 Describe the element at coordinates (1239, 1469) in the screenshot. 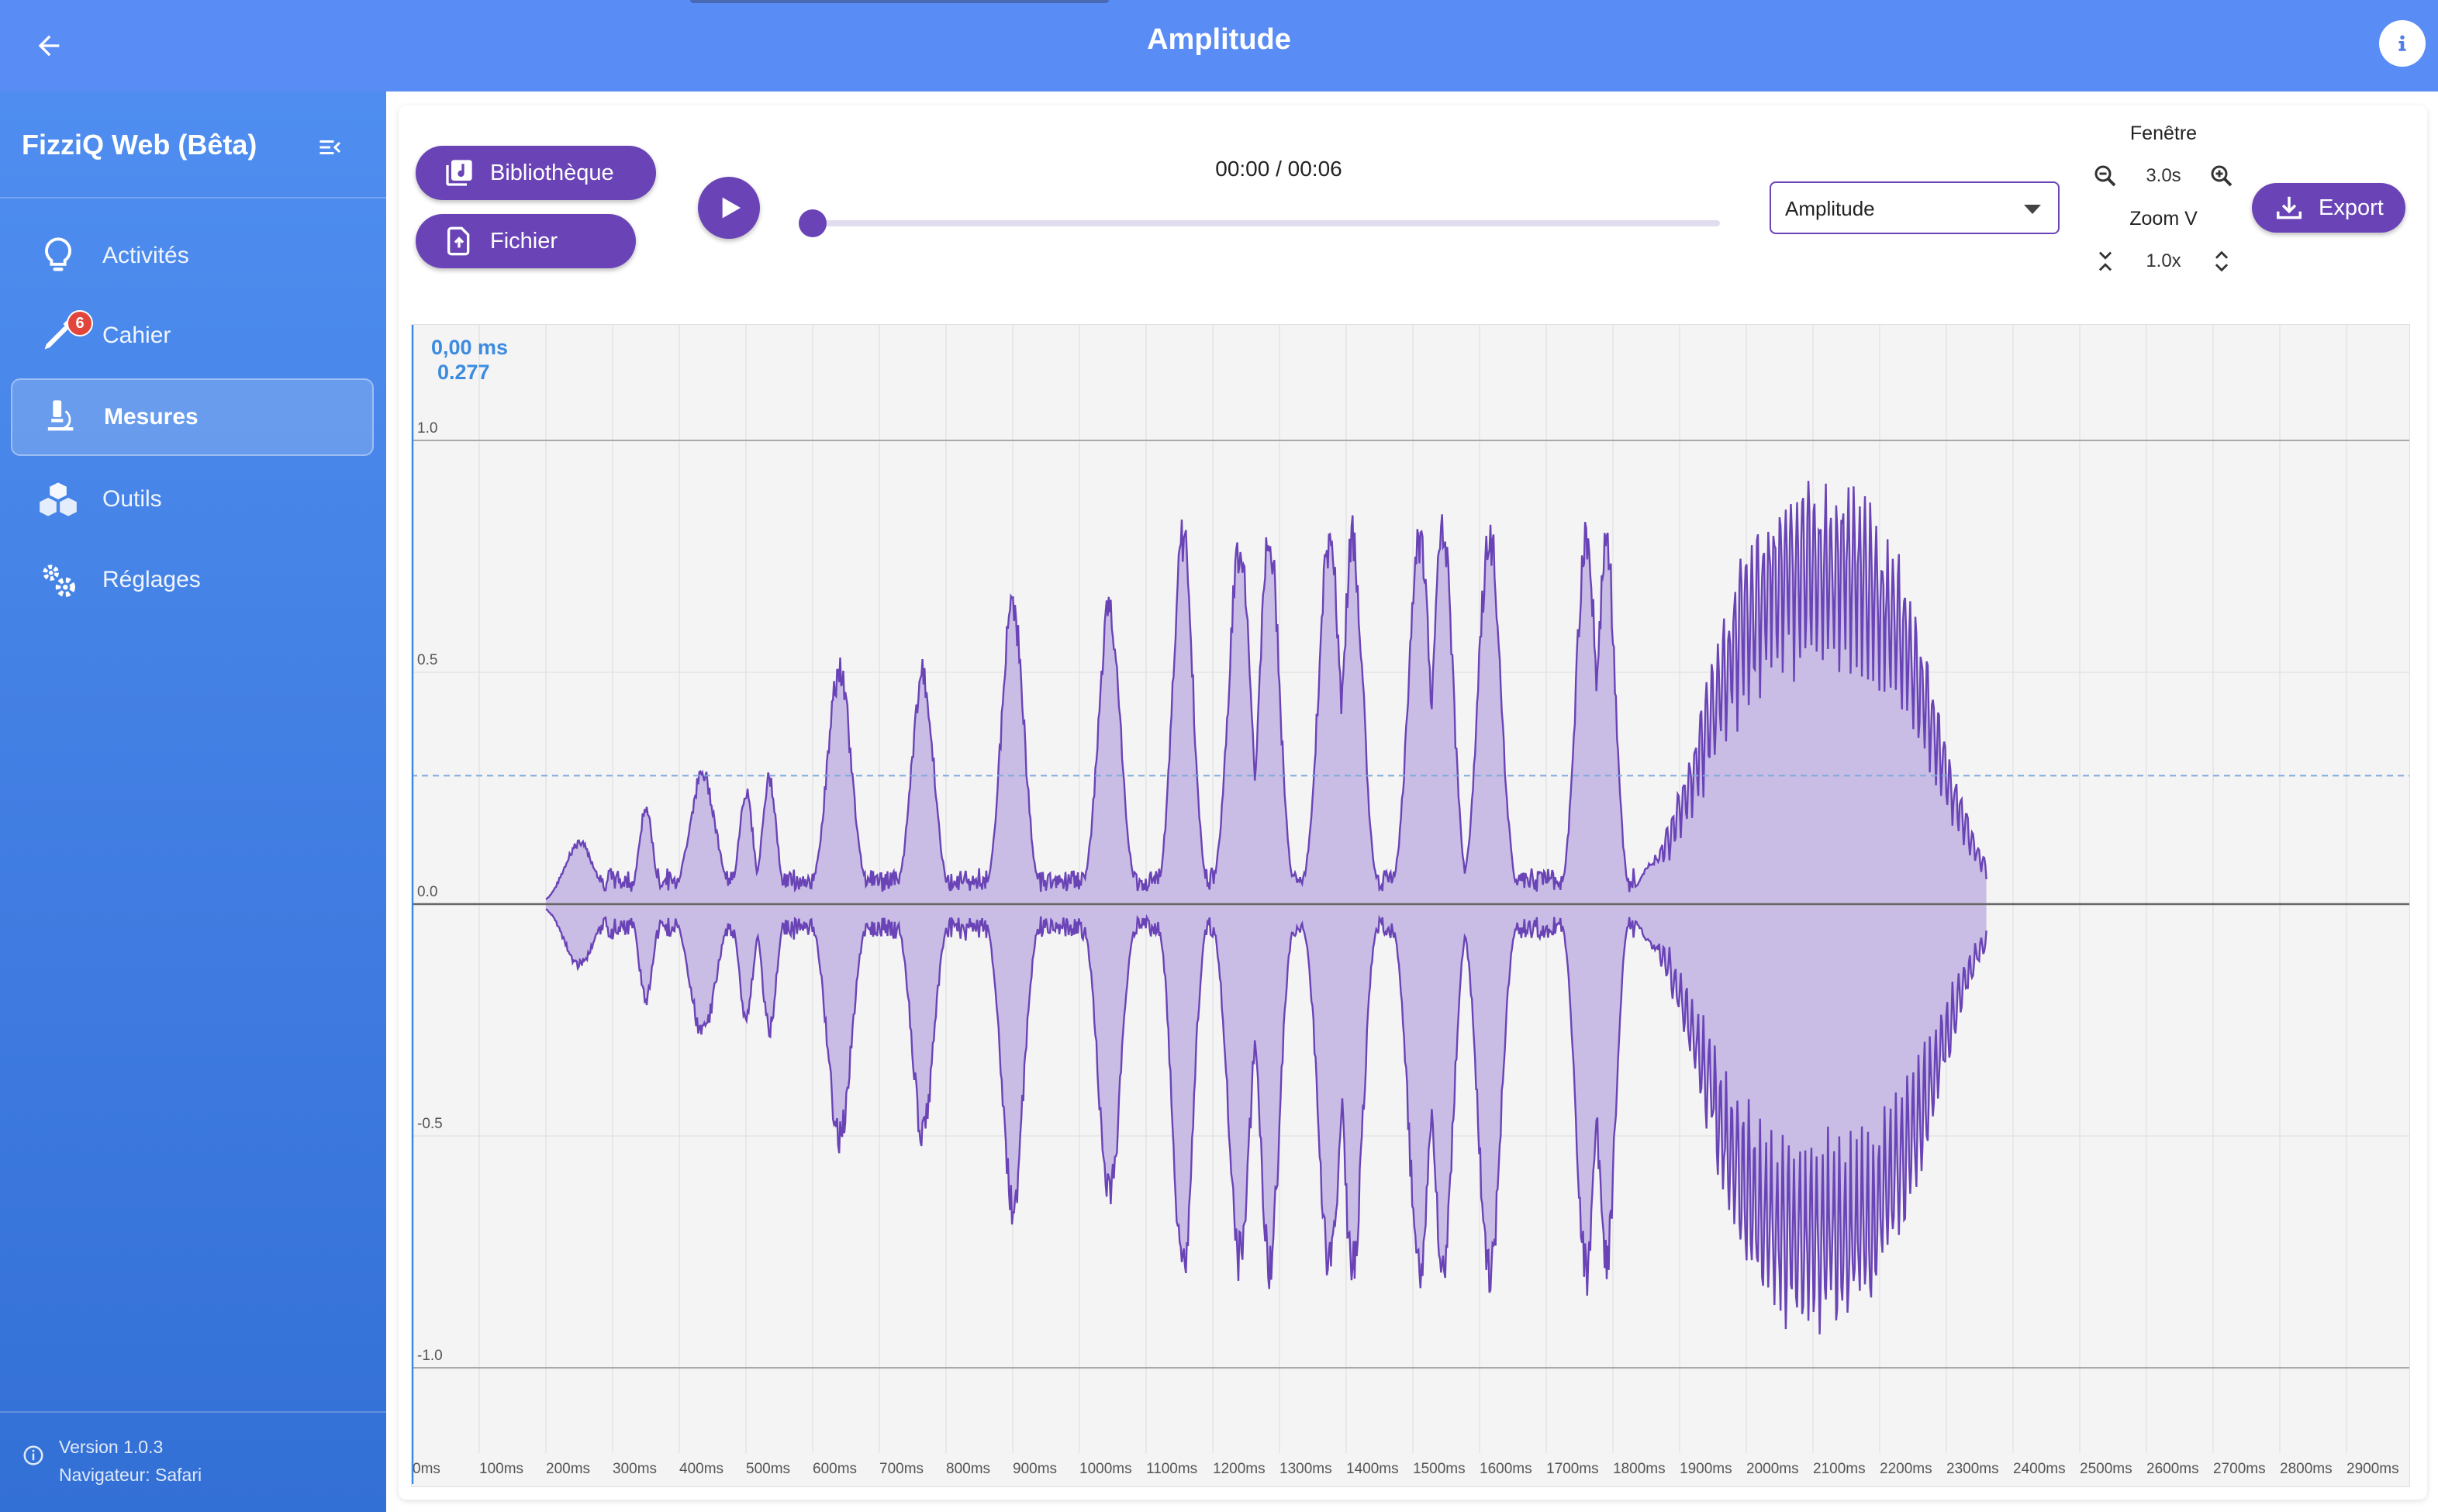

I see `x-tick-label: 1200ms` at that location.